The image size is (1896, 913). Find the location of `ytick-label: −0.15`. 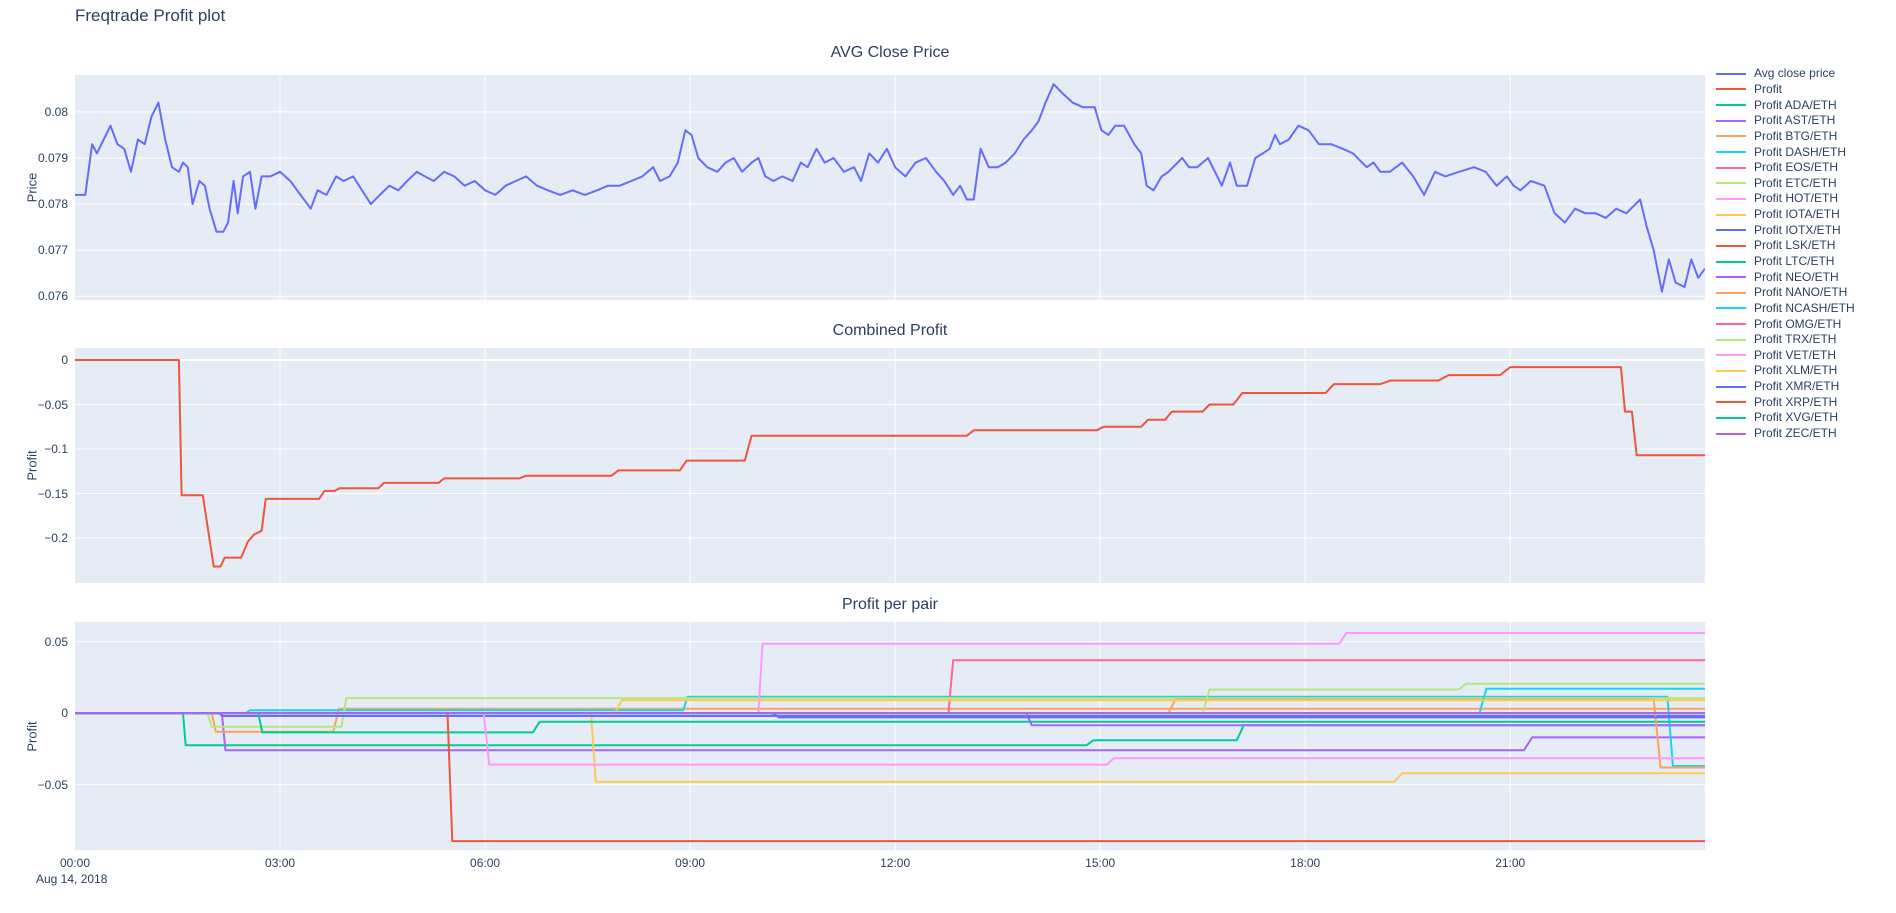

ytick-label: −0.15 is located at coordinates (52, 493).